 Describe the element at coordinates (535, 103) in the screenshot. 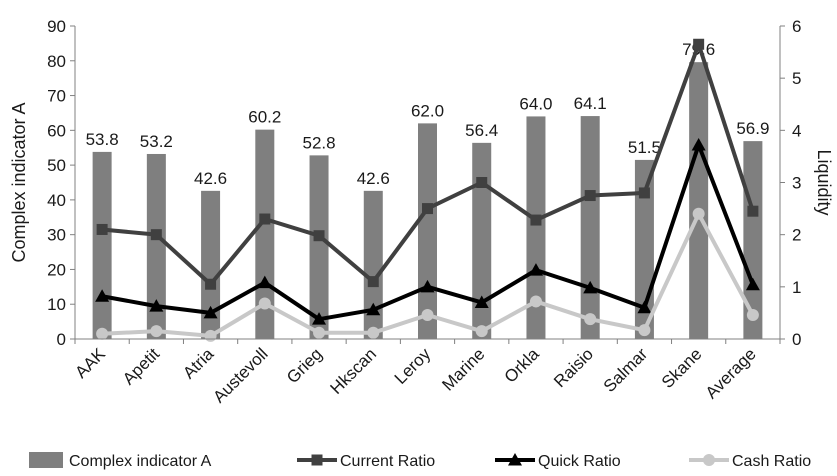

I see `bar-data-label: 64.0` at that location.